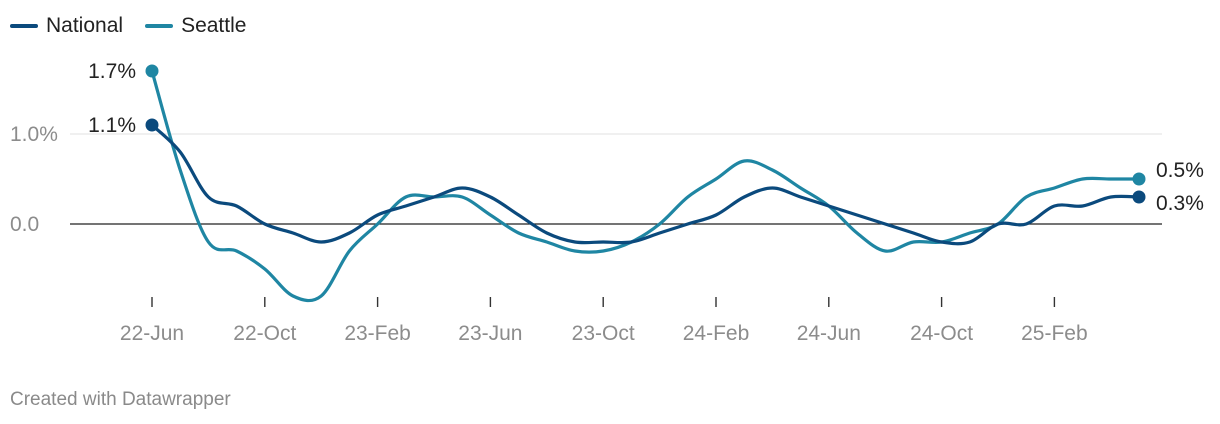 The width and height of the screenshot is (1220, 424). I want to click on end-point-national, so click(1139, 197).